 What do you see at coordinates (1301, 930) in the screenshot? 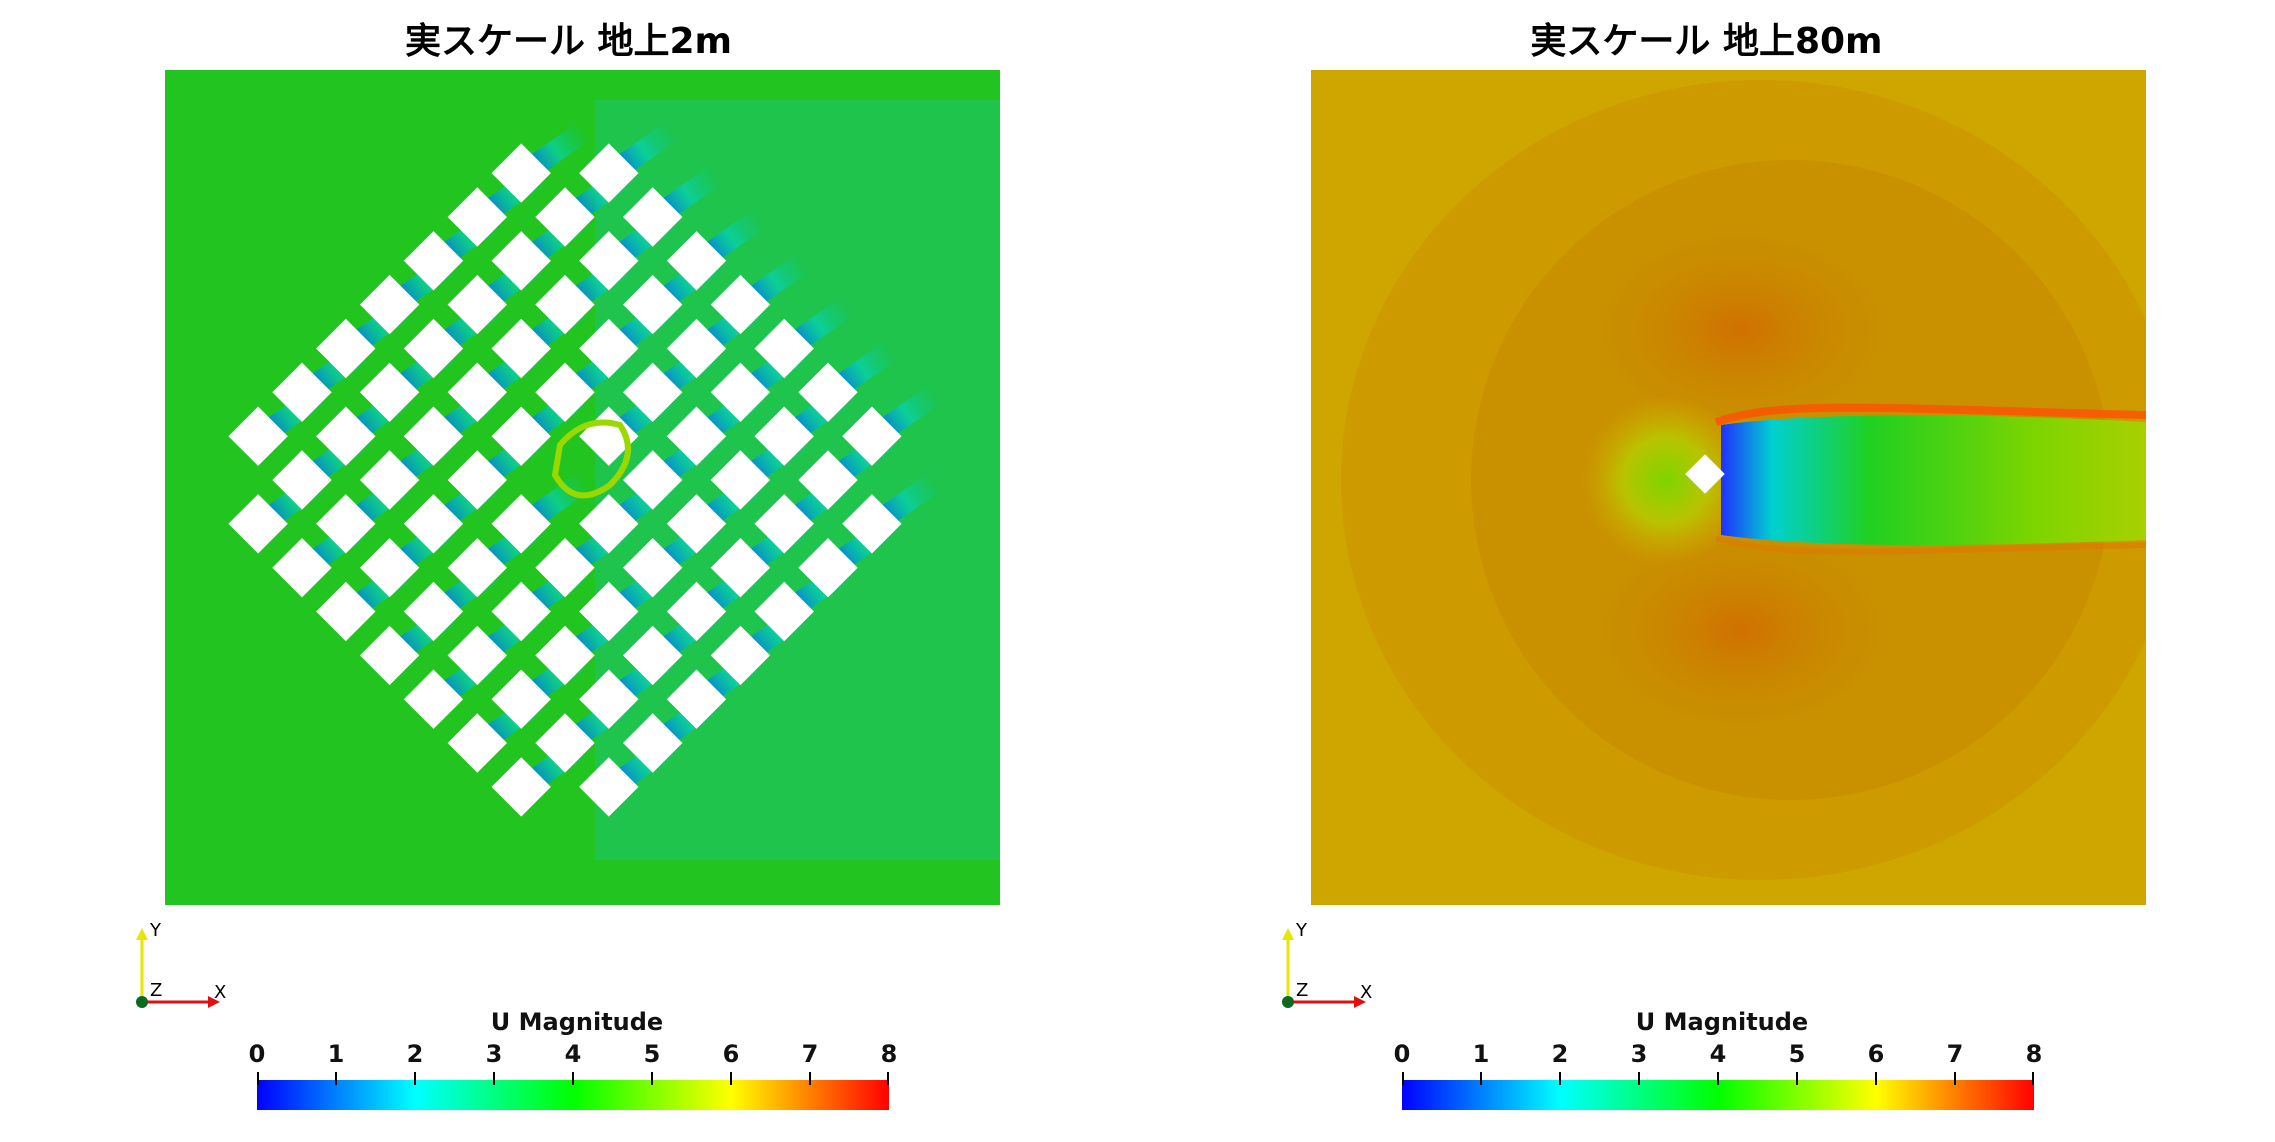
I see `y-axis-label: Y` at bounding box center [1301, 930].